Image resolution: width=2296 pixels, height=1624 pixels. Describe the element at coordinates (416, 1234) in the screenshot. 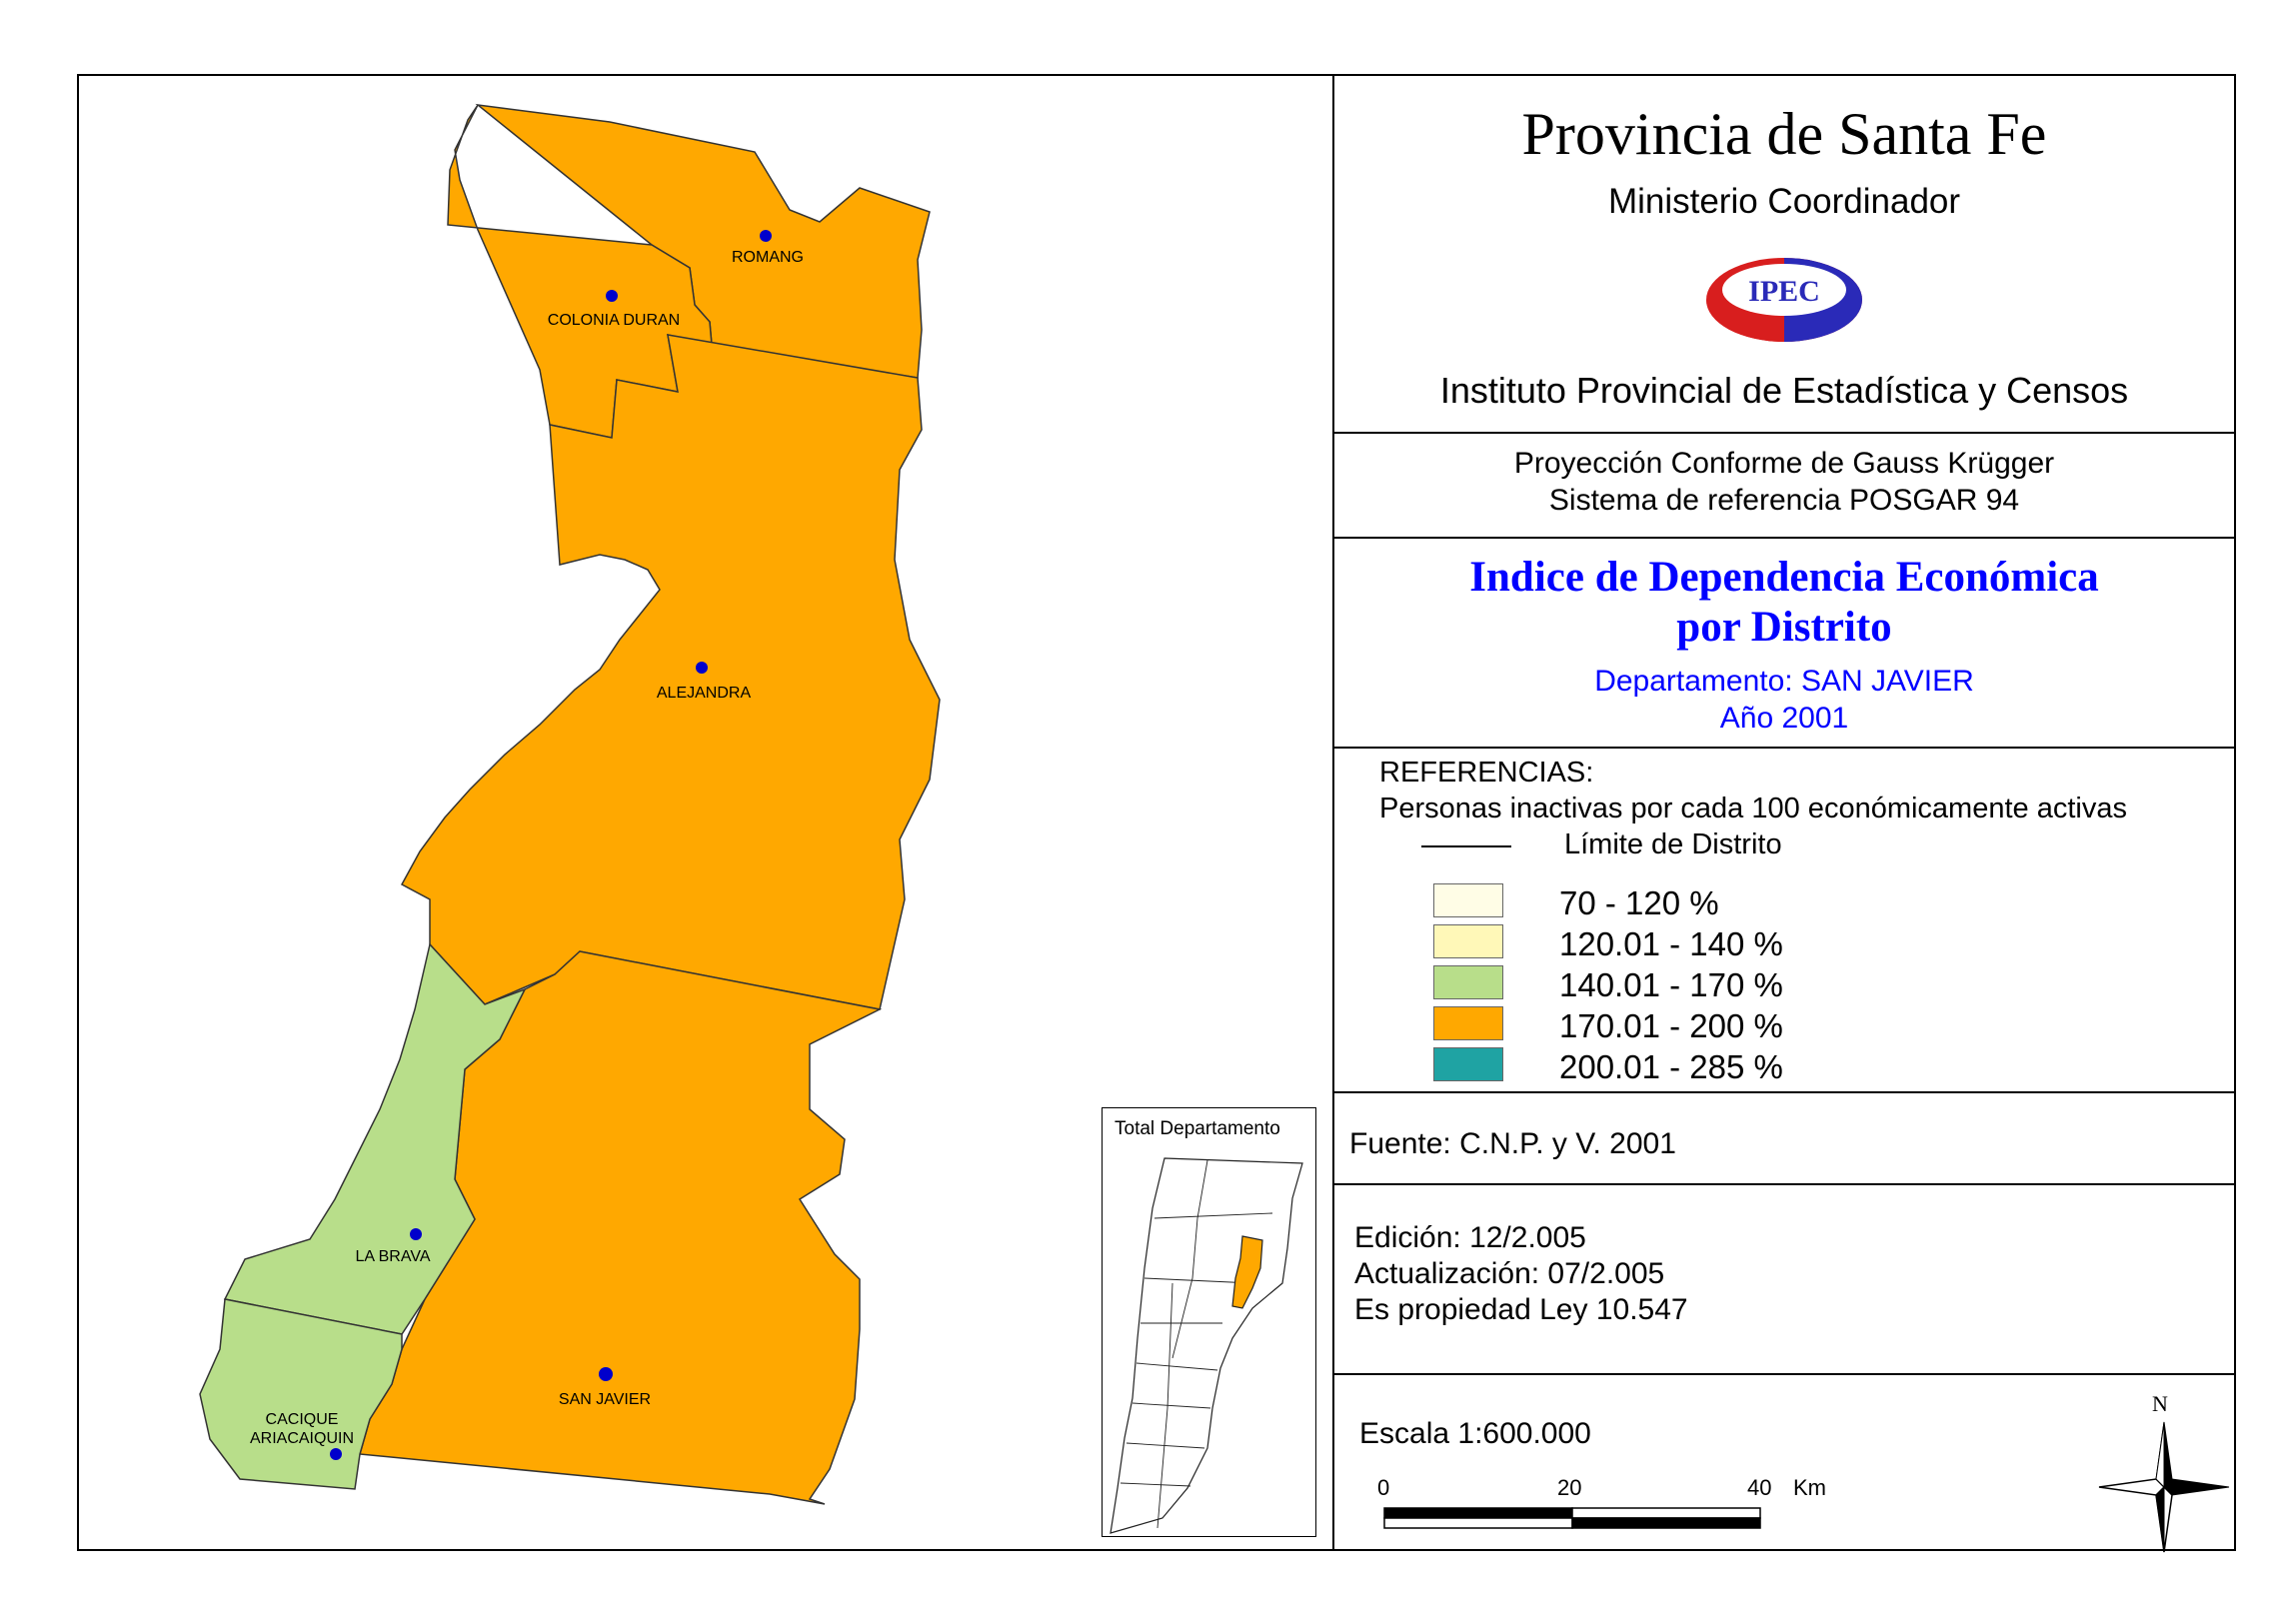

I see `town-dot-la-brava` at that location.